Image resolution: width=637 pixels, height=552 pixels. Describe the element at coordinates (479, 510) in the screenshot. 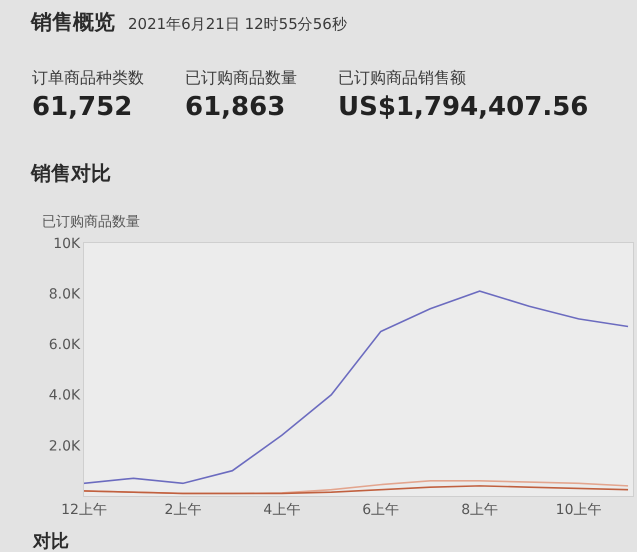

I see `x-tick-label: 8上午` at that location.